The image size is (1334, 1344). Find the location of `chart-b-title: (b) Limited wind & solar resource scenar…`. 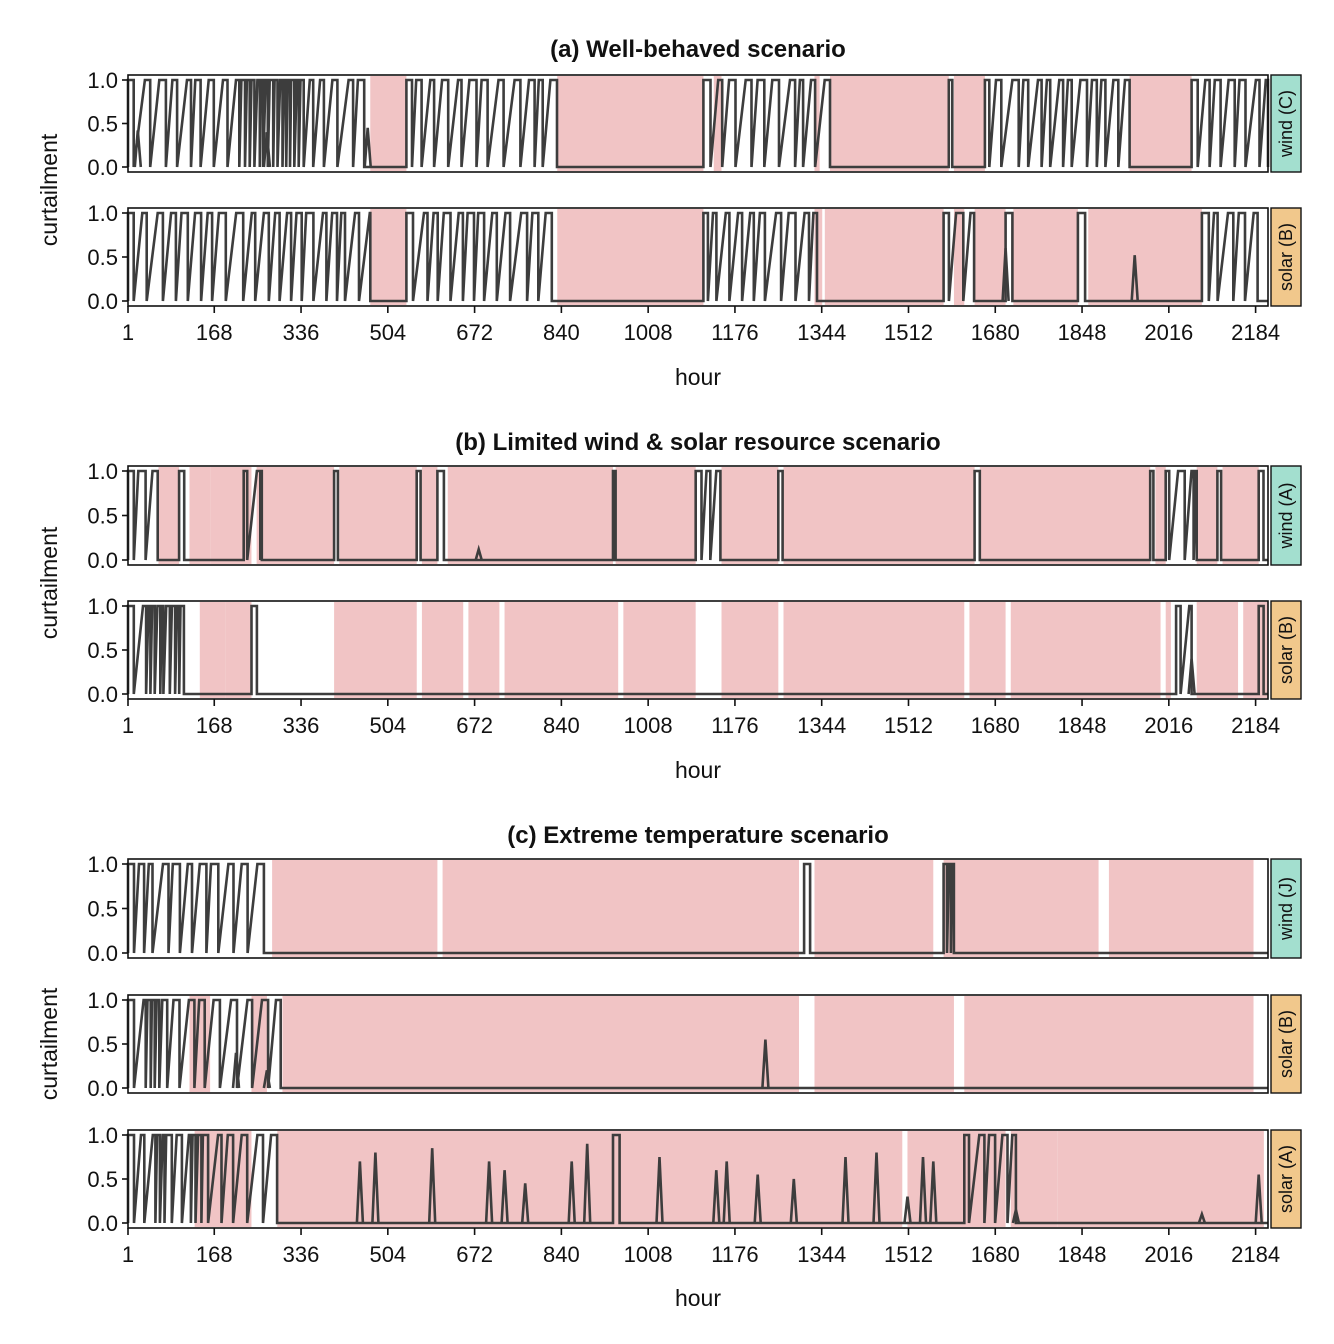

chart-b-title: (b) Limited wind & solar resource scenar… is located at coordinates (697, 442).